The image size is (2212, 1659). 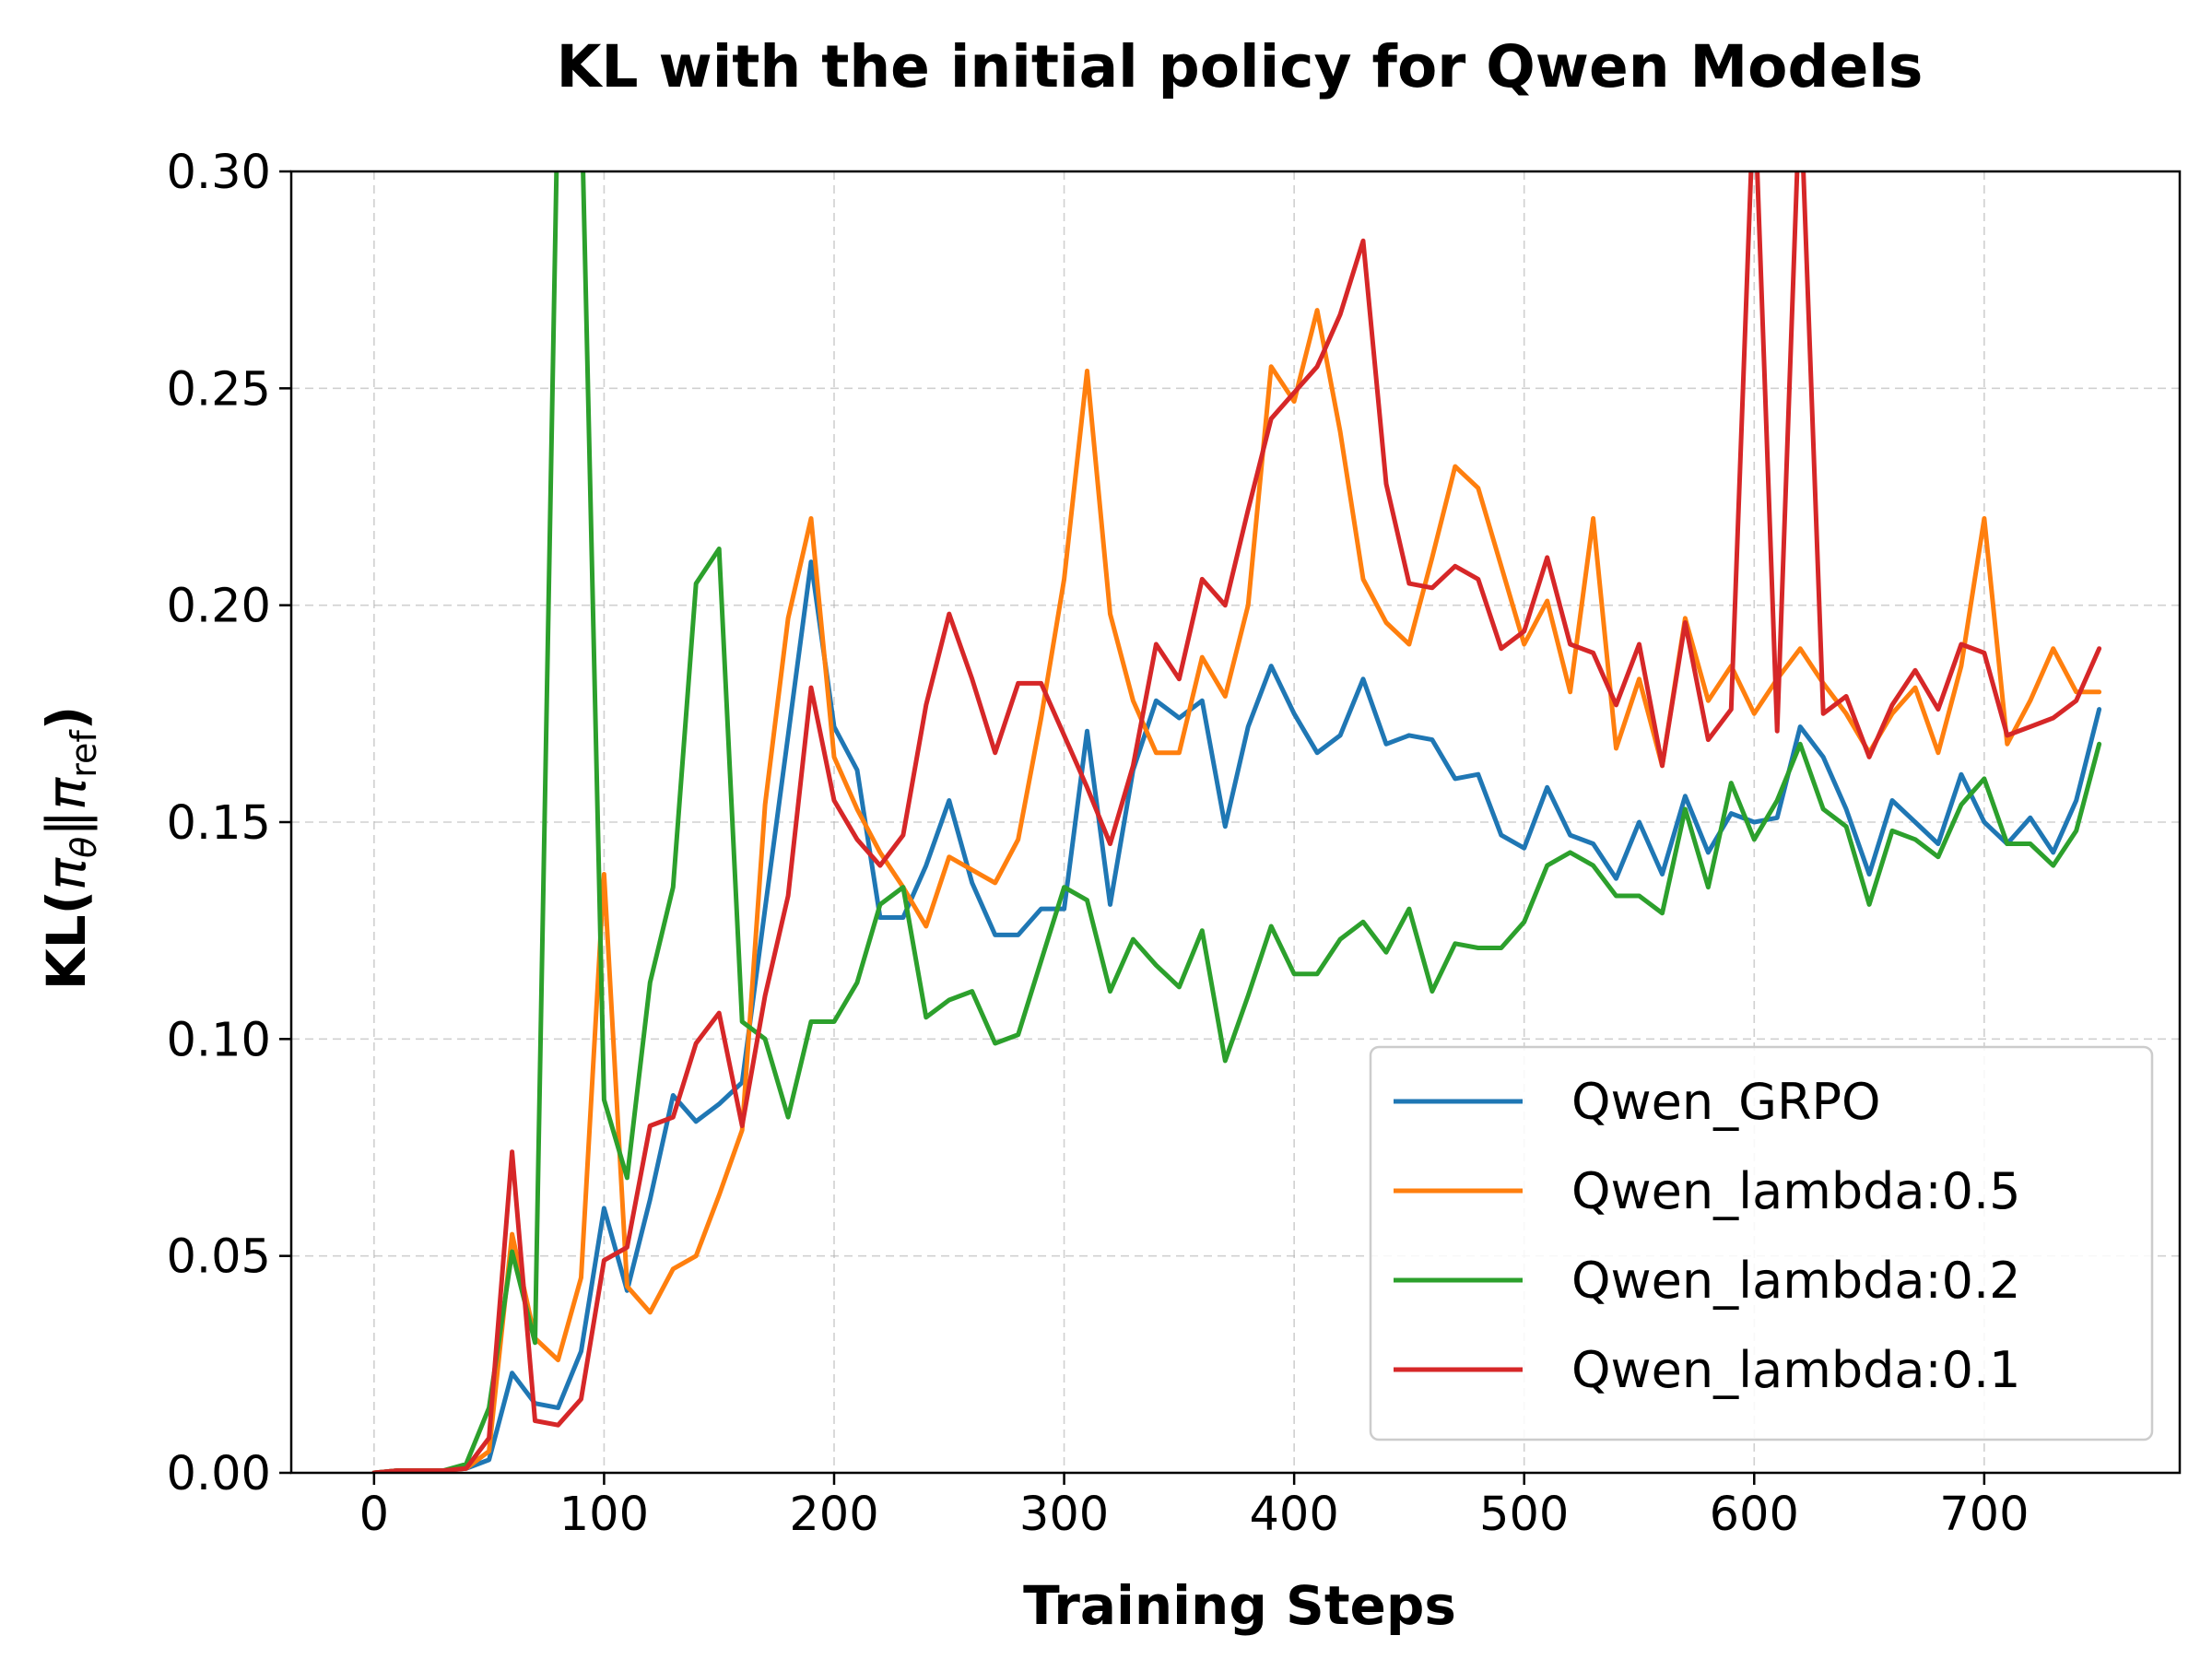 I want to click on x-tick-label: 0, so click(x=374, y=1515).